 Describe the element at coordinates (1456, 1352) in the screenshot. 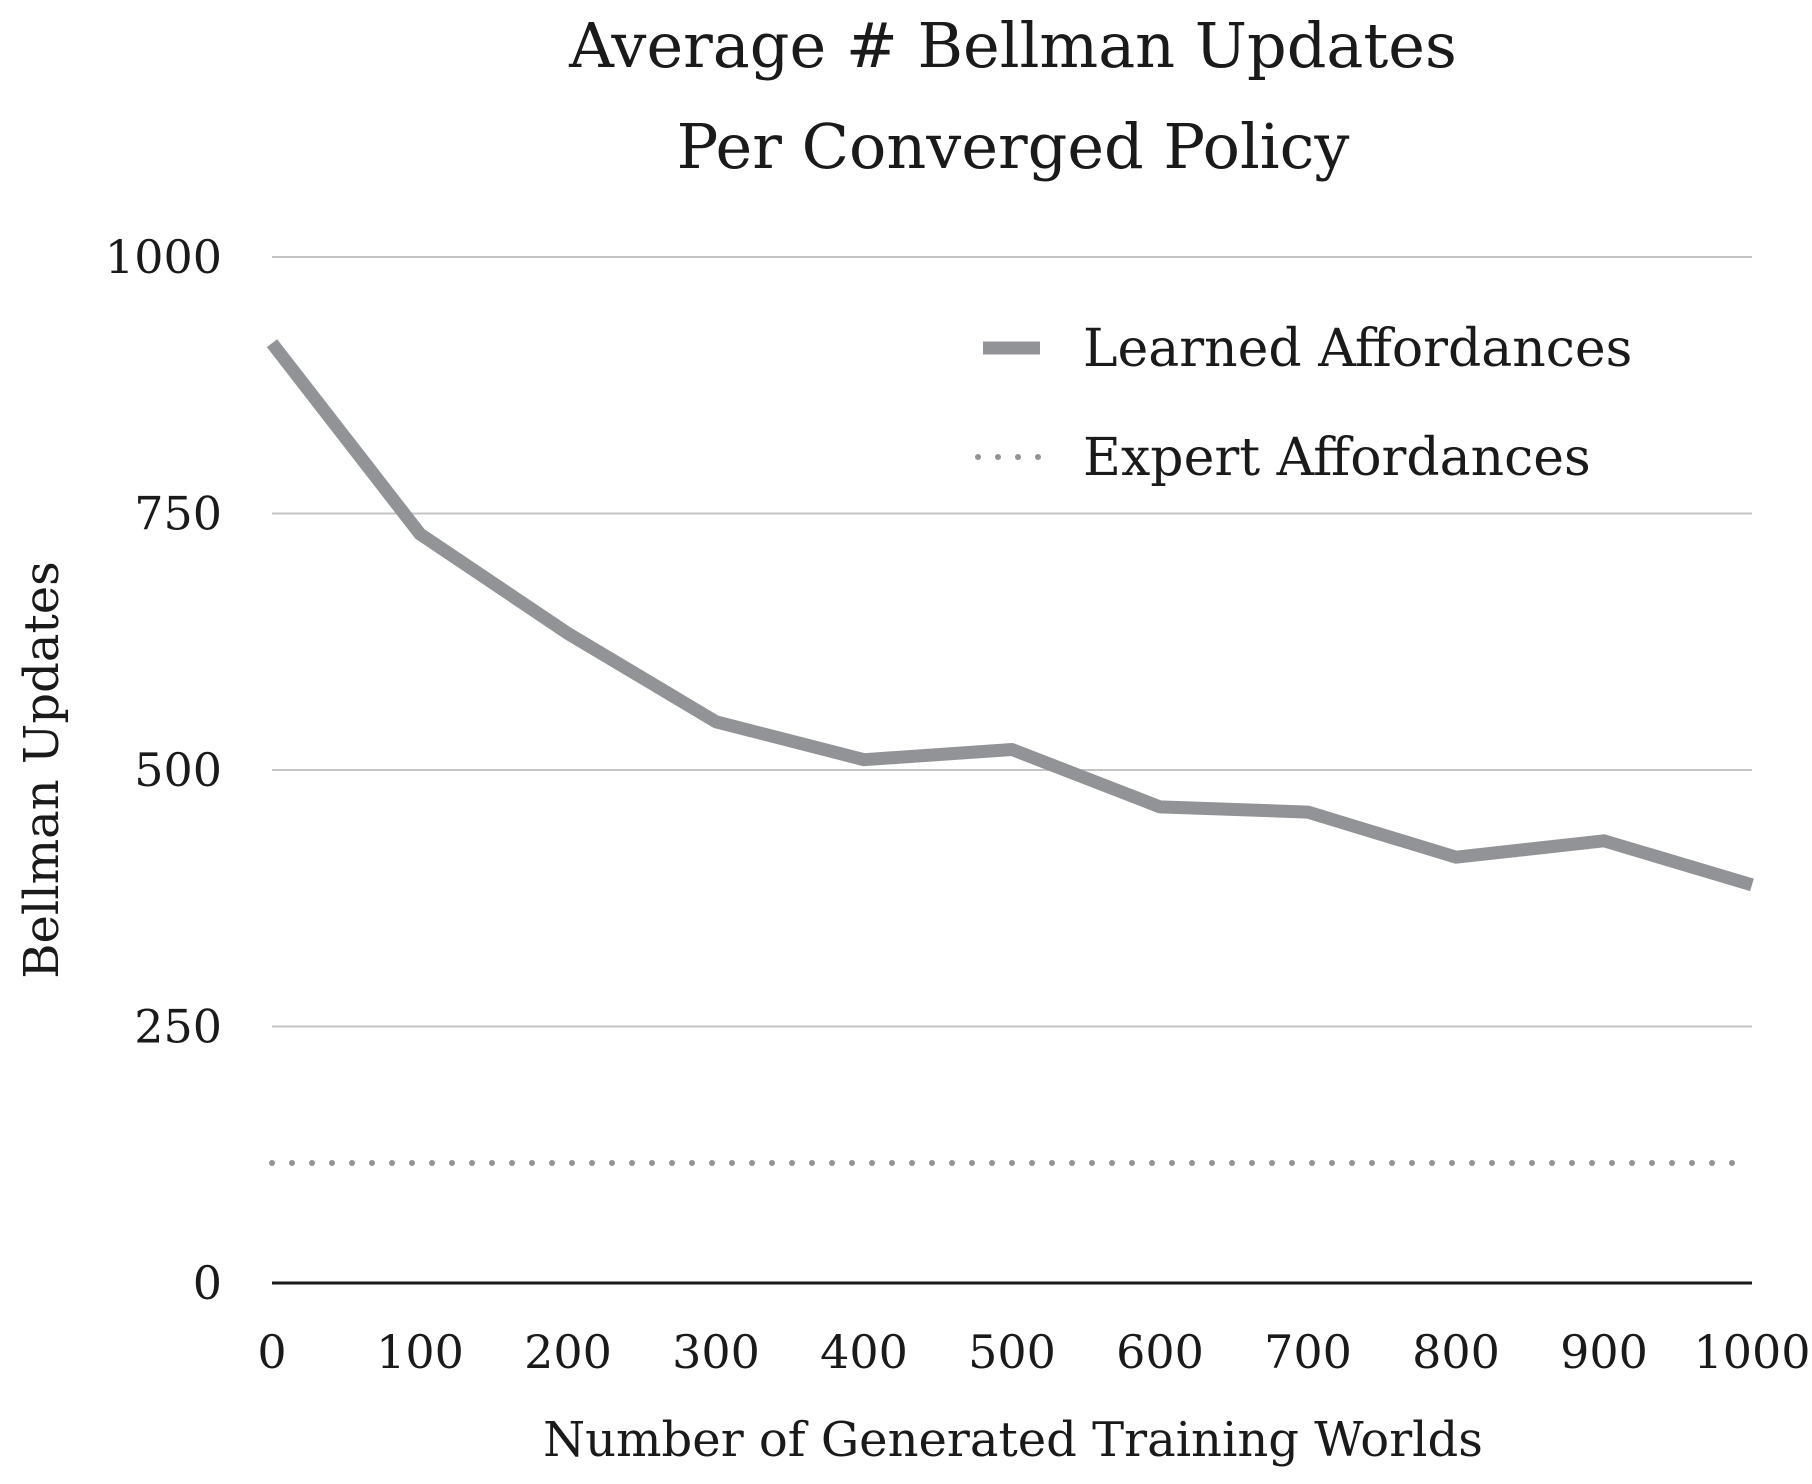

I see `x-tick-label-800: 800` at that location.